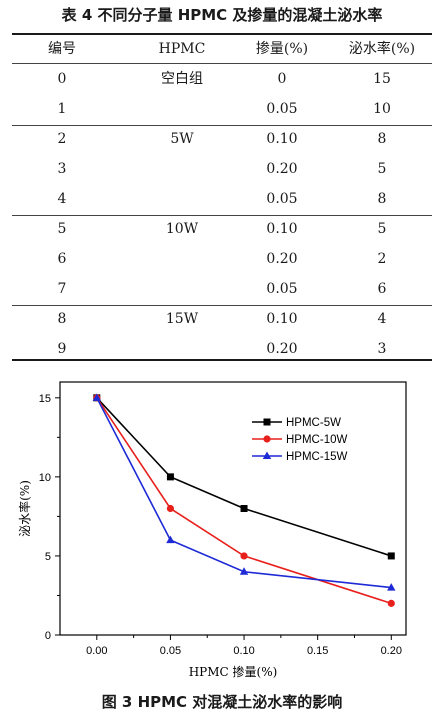 The width and height of the screenshot is (444, 724). I want to click on cell-id: 8, so click(62, 319).